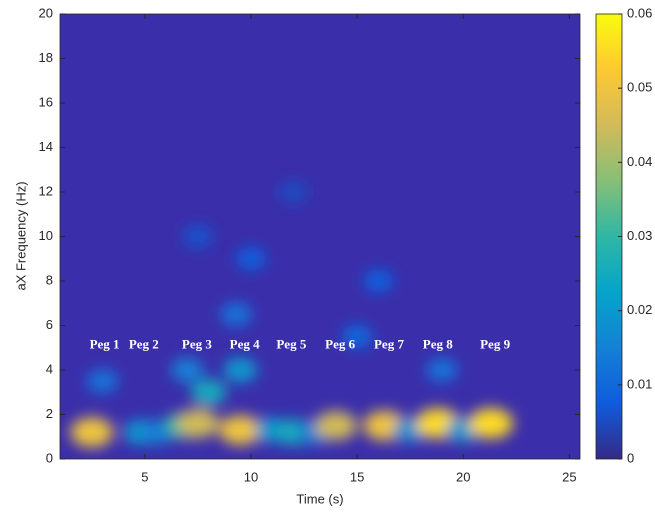 This screenshot has height=513, width=655. Describe the element at coordinates (438, 344) in the screenshot. I see `peg-label: Peg 8` at that location.